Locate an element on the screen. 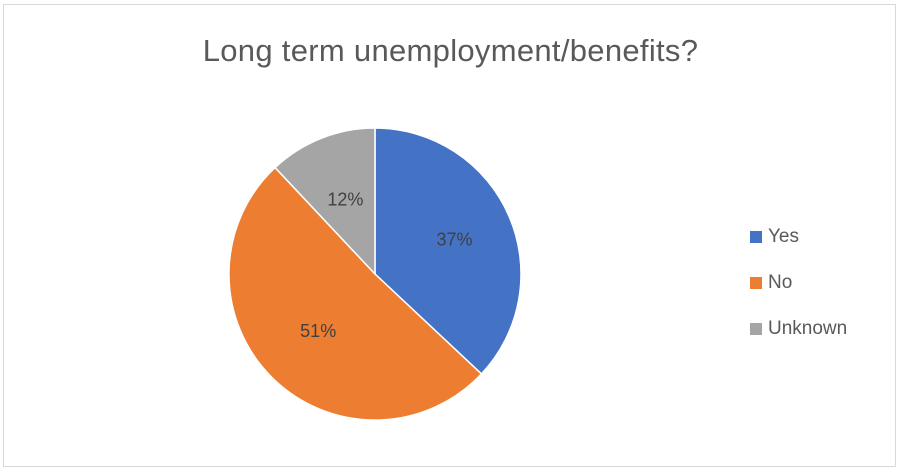 This screenshot has width=901, height=472. legend-label-unknown: Unknown is located at coordinates (808, 328).